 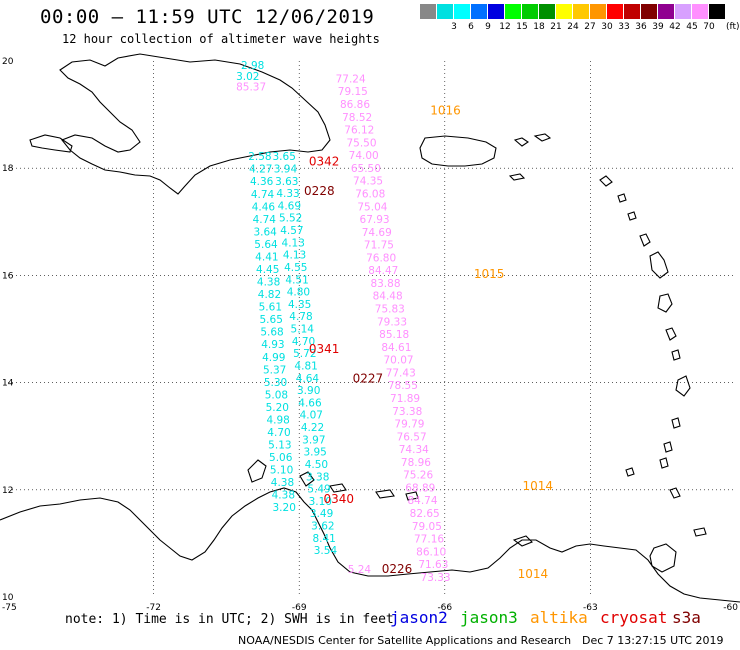 I want to click on wave-height-value: 4.74, so click(x=263, y=195).